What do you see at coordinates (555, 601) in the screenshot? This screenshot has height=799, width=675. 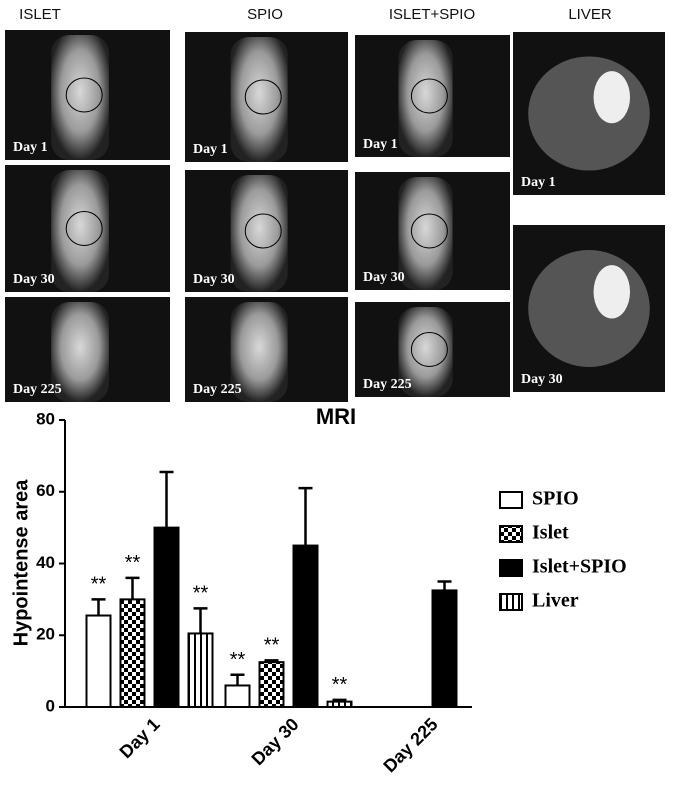 I see `legend-label: Liver` at bounding box center [555, 601].